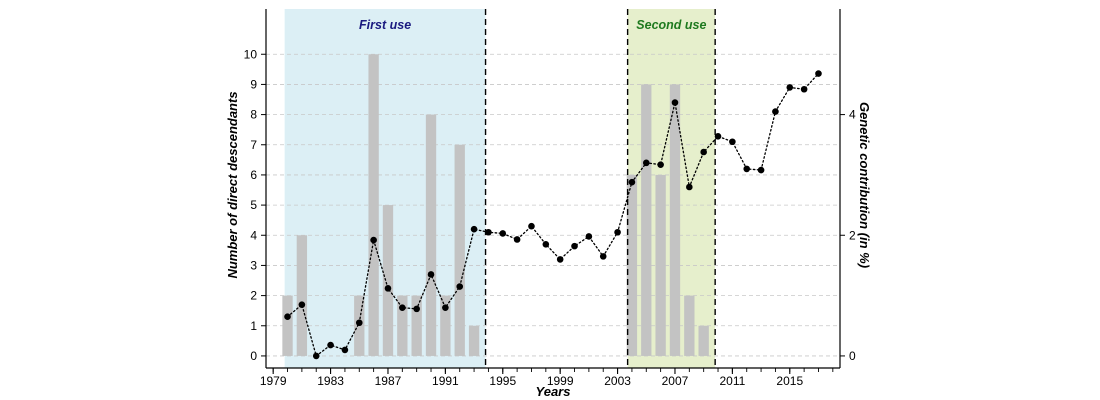 This screenshot has height=400, width=1100. I want to click on point-1997, so click(531, 226).